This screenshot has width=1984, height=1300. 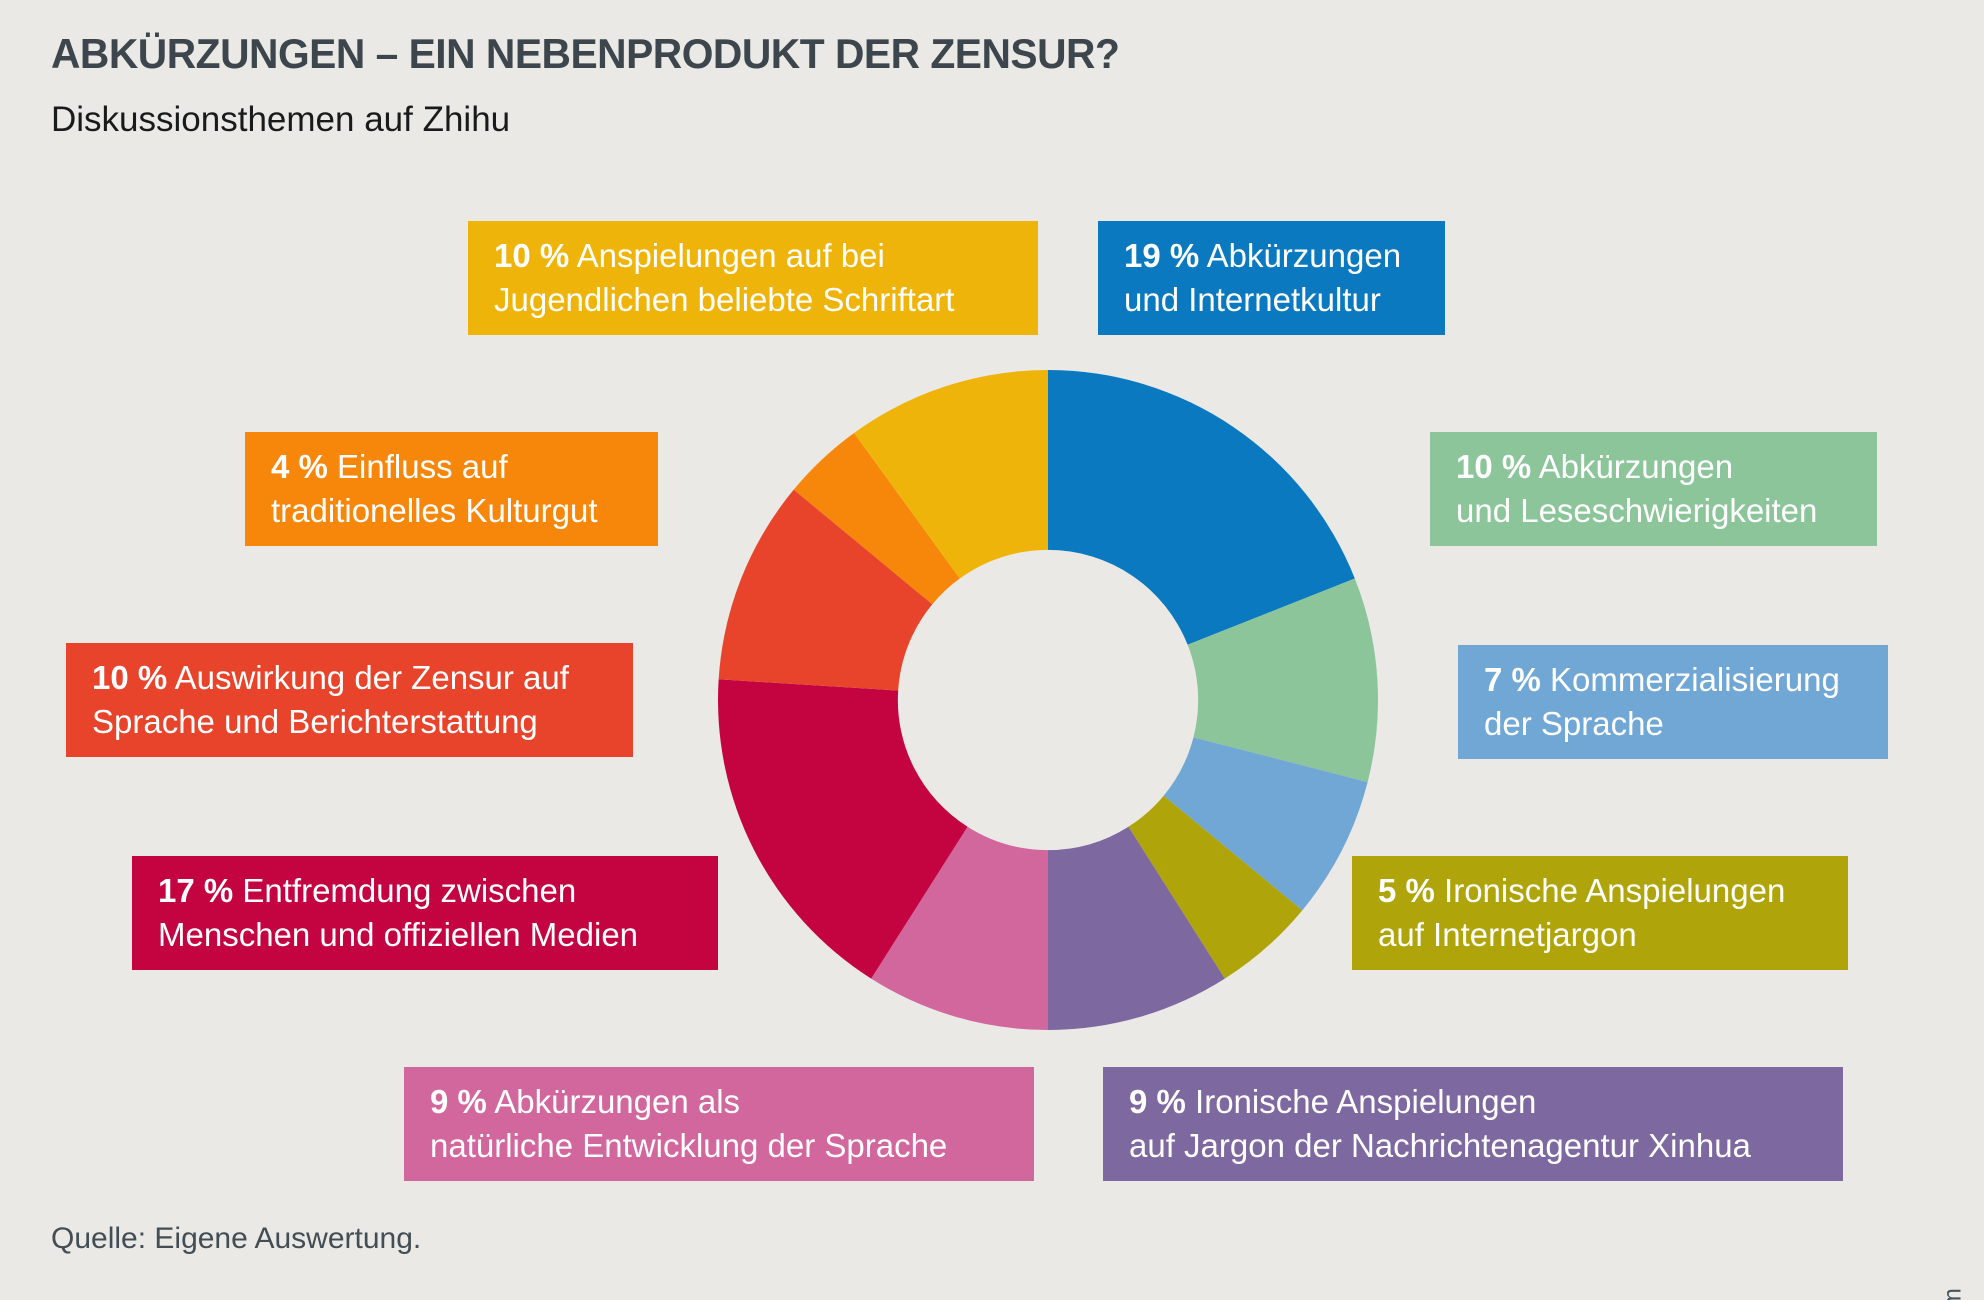 I want to click on copyright-note: © China Spektrum, so click(x=1953, y=1294).